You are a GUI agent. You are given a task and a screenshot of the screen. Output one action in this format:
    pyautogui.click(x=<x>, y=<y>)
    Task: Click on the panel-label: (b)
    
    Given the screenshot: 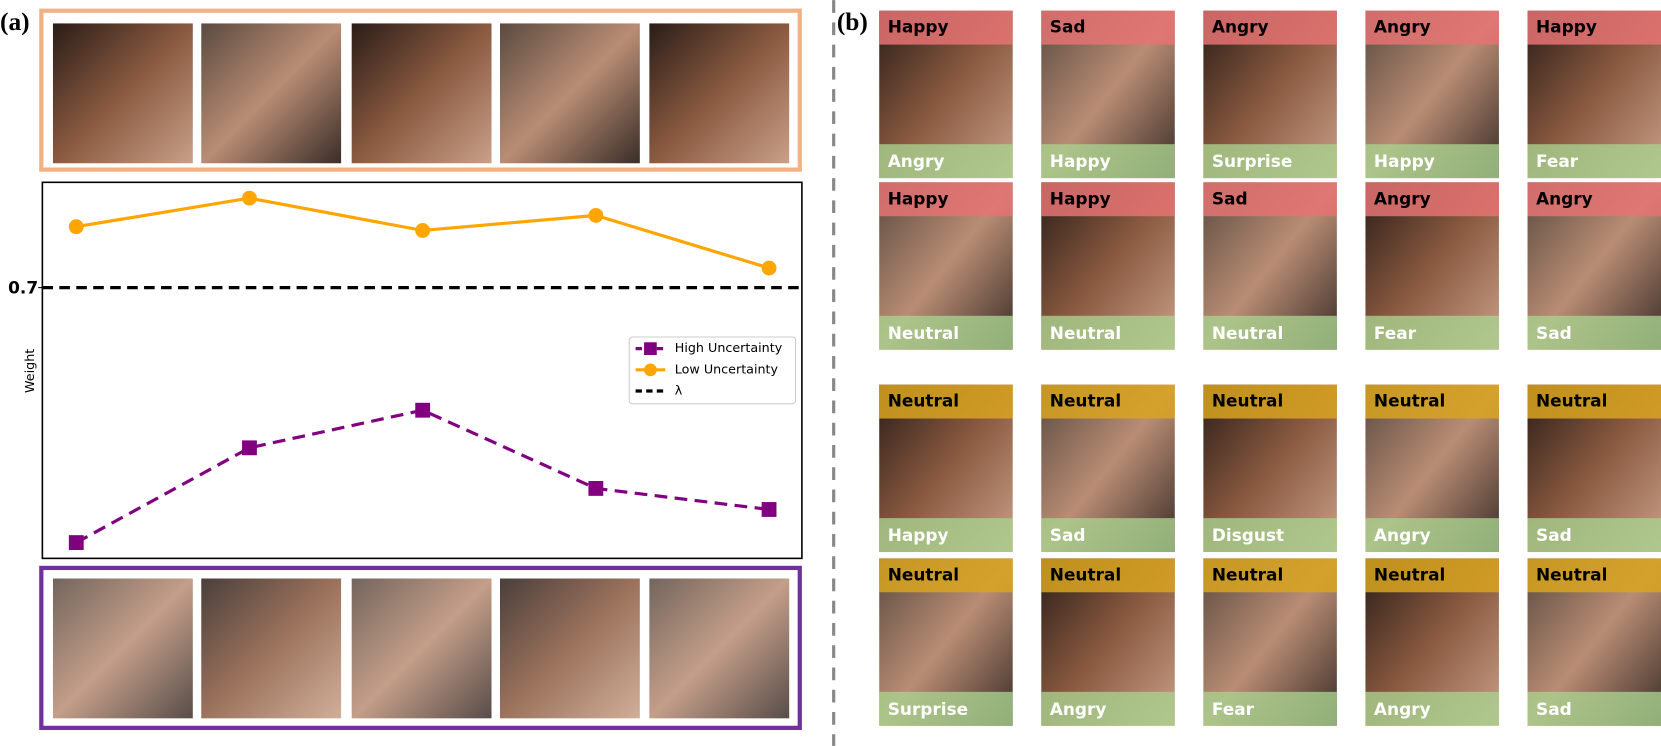 What is the action you would take?
    pyautogui.click(x=852, y=22)
    